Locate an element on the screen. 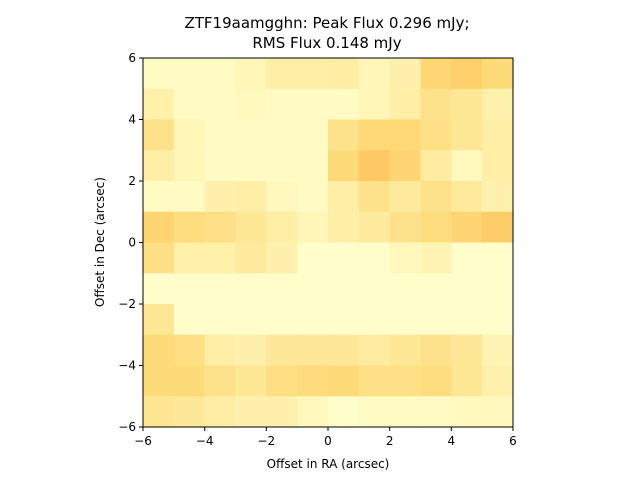  chart-title-line1: ZTF19aamgghn: Peak Flux 0.296 mJy; is located at coordinates (326, 23).